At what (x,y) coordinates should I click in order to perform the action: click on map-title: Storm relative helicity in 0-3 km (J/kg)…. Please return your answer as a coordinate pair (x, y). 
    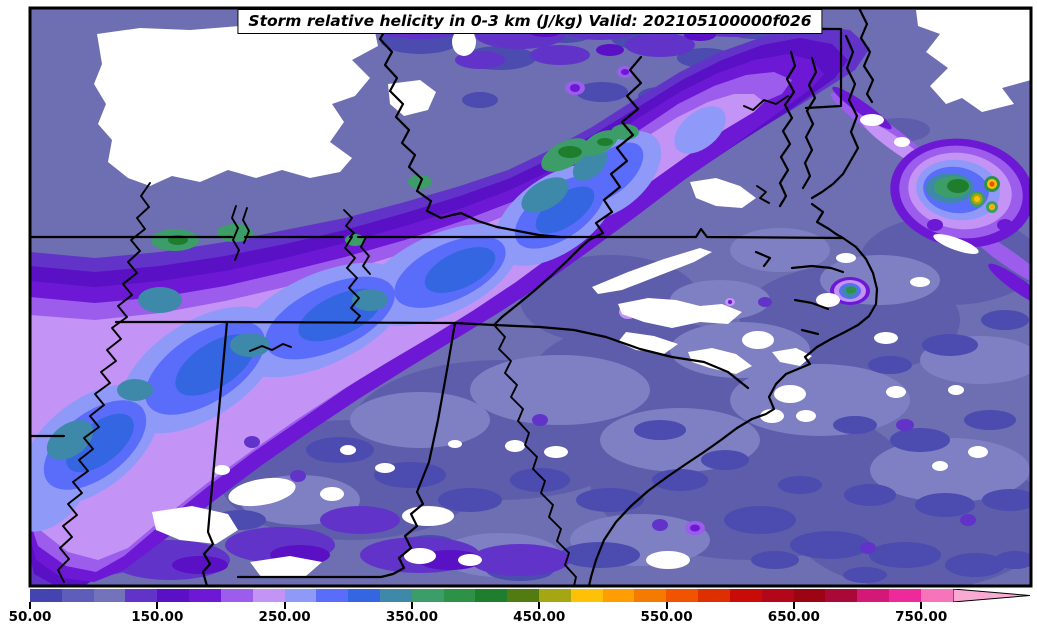
    Looking at the image, I should click on (530, 21).